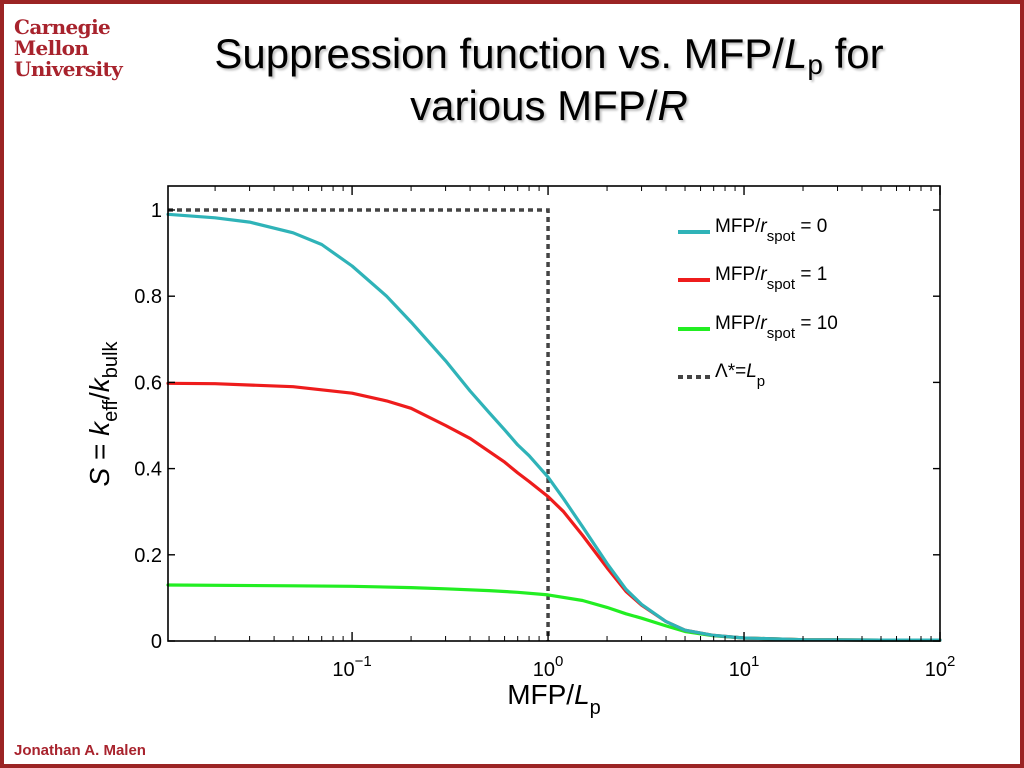 The width and height of the screenshot is (1024, 768). Describe the element at coordinates (940, 667) in the screenshot. I see `x-tick-label: 10²` at that location.